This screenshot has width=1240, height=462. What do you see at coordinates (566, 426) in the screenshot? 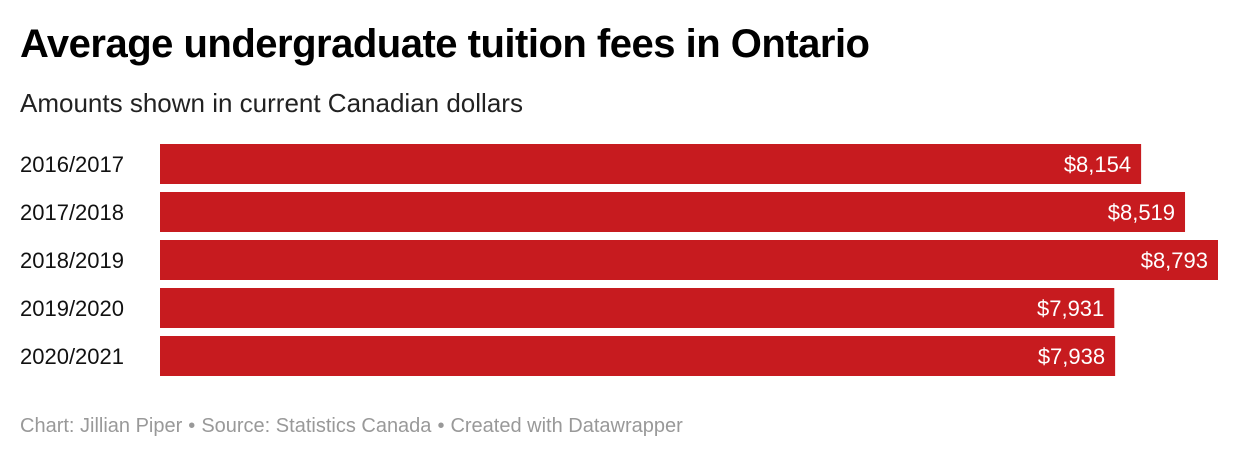
I see `tool-credit-text: Created with Datawrapper` at bounding box center [566, 426].